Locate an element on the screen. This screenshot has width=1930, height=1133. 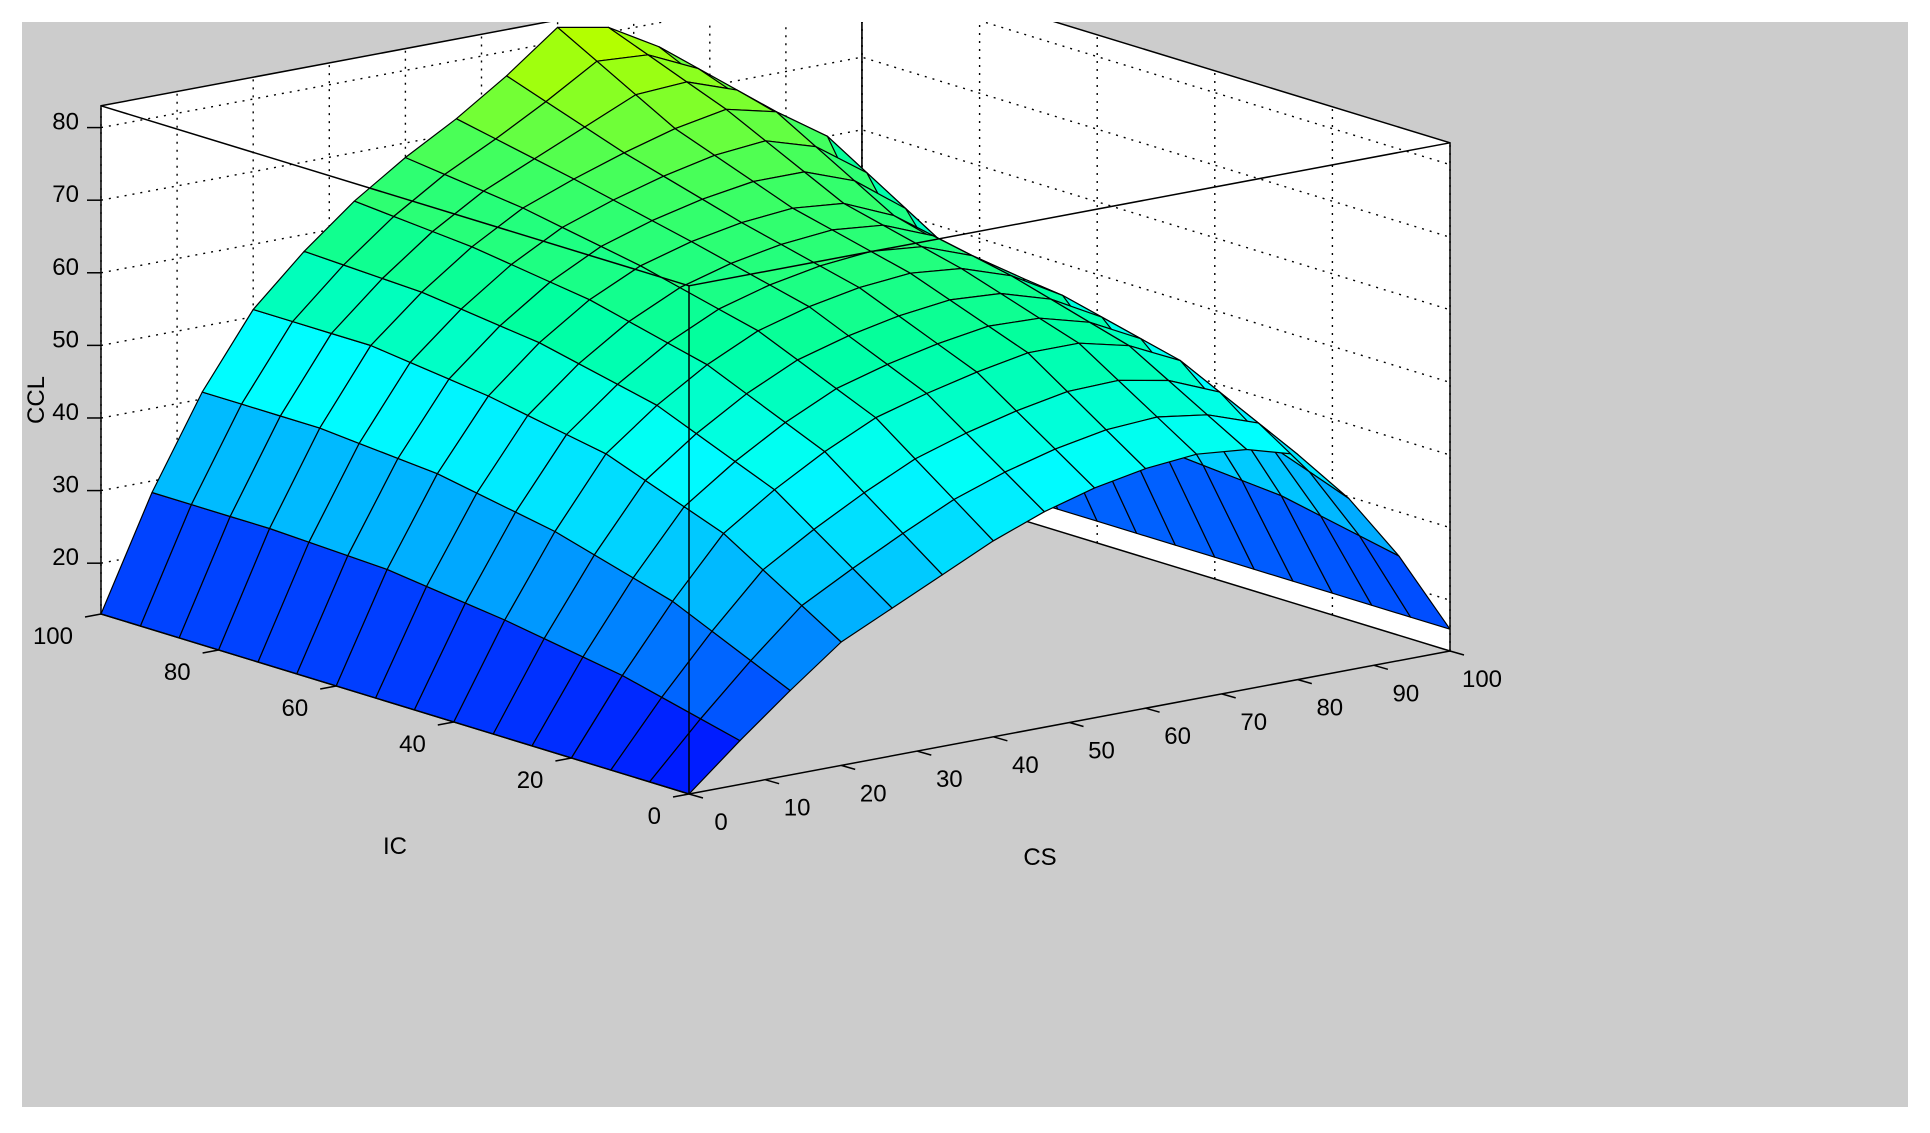
cs-tick-label: 30 is located at coordinates (949, 779).